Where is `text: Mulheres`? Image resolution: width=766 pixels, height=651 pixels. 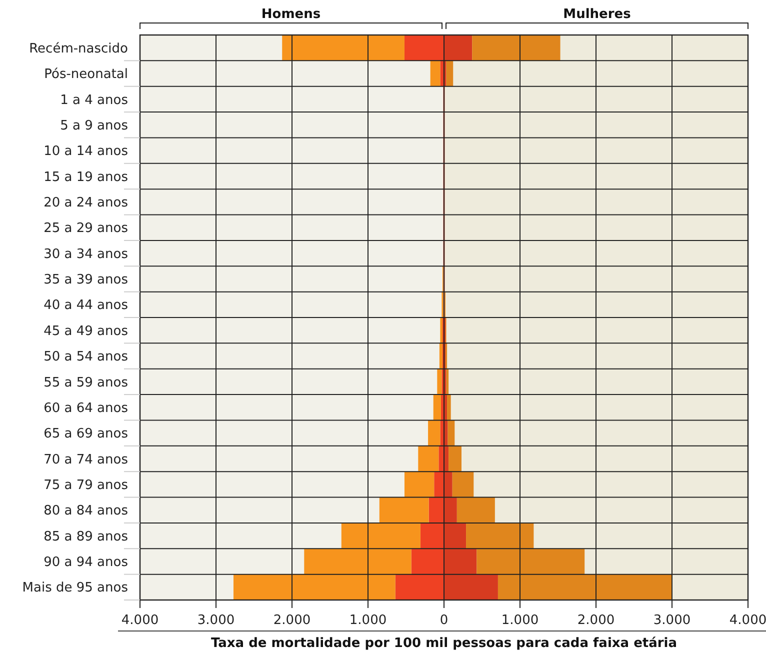
text: Mulheres is located at coordinates (597, 14).